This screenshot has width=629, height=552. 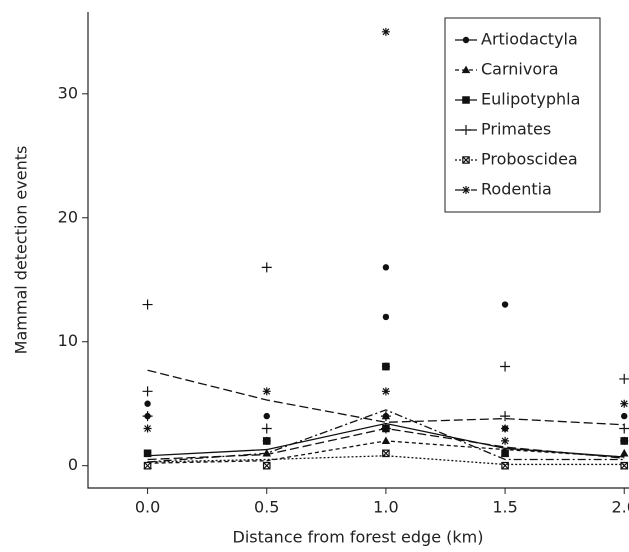 I want to click on x-tick-label: 1.0, so click(x=385, y=507).